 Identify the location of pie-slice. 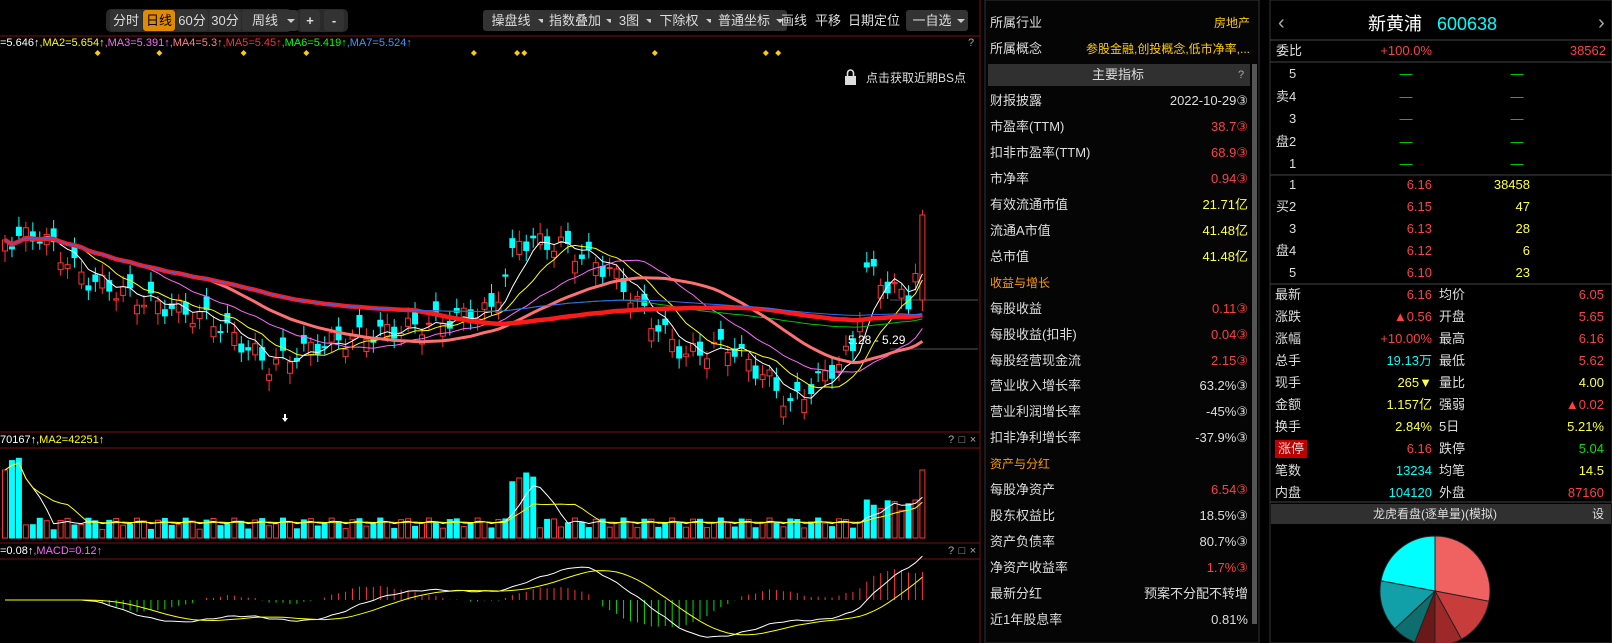
(1462, 568).